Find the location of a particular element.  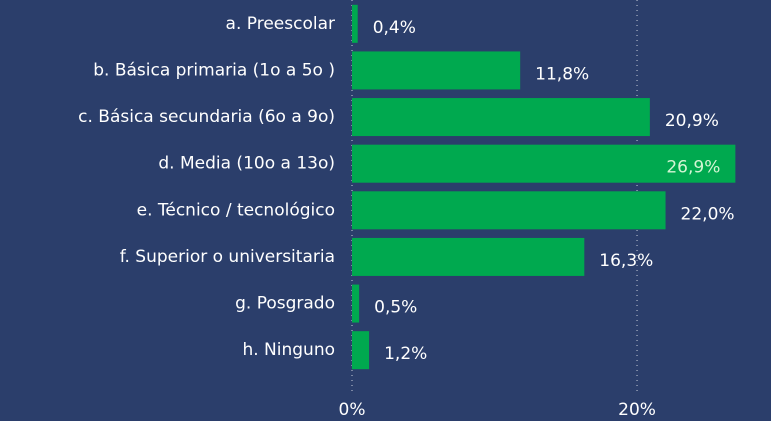

y-tick-label: h. Ninguno is located at coordinates (288, 350).